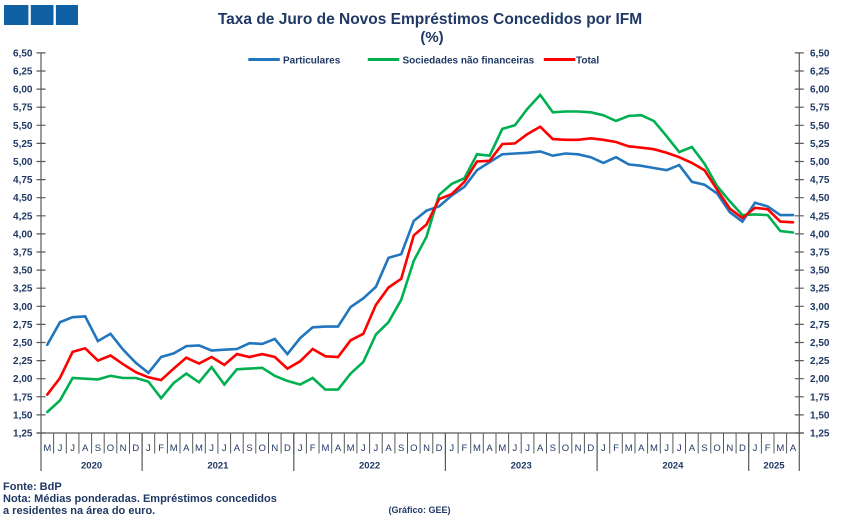 This screenshot has width=843, height=530. I want to click on svg-text: 6,25, so click(820, 72).